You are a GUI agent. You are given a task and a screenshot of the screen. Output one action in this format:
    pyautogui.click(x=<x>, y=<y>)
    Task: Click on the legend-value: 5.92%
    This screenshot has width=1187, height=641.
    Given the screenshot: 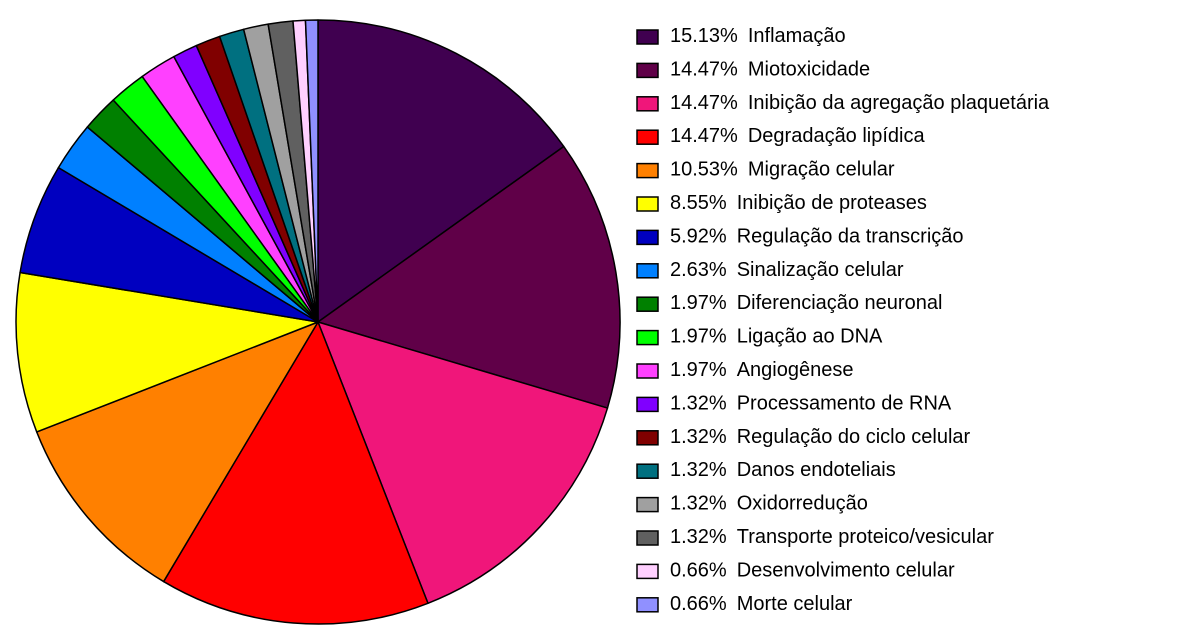 What is the action you would take?
    pyautogui.click(x=698, y=237)
    